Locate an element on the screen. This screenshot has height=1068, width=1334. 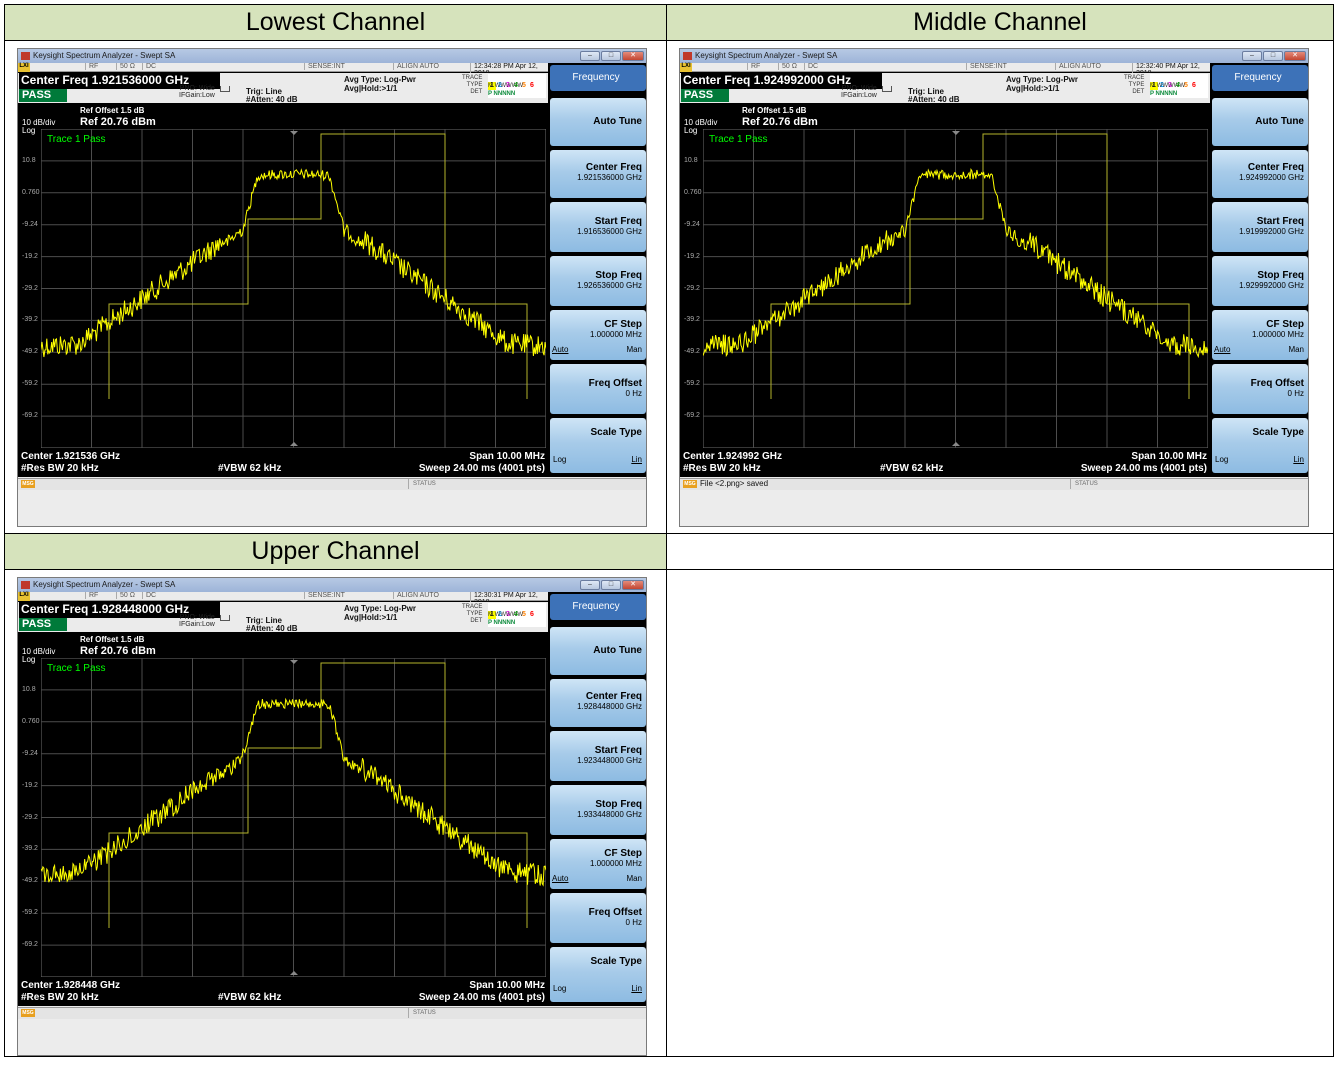
softkey-title: Frequency is located at coordinates (598, 607).